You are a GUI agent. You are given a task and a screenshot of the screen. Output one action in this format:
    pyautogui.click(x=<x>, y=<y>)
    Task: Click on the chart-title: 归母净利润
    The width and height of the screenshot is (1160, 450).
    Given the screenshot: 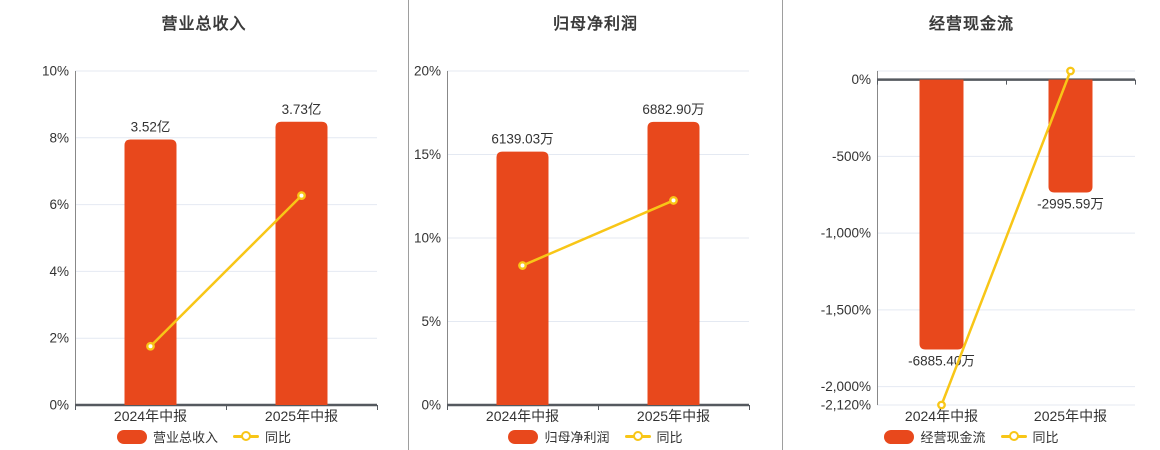 What is the action you would take?
    pyautogui.click(x=595, y=24)
    